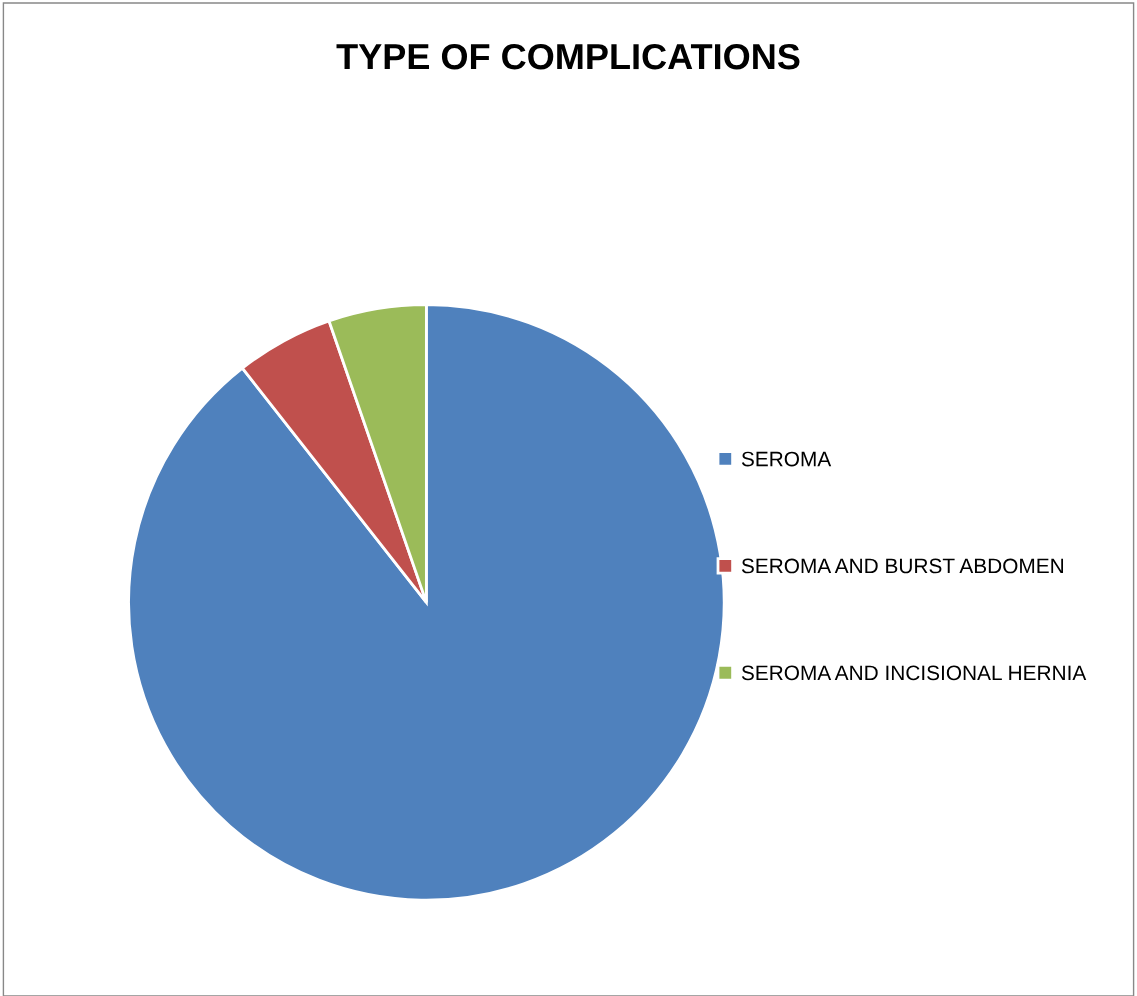  I want to click on chart-title: TYPE OF COMPLICATIONS, so click(568, 56).